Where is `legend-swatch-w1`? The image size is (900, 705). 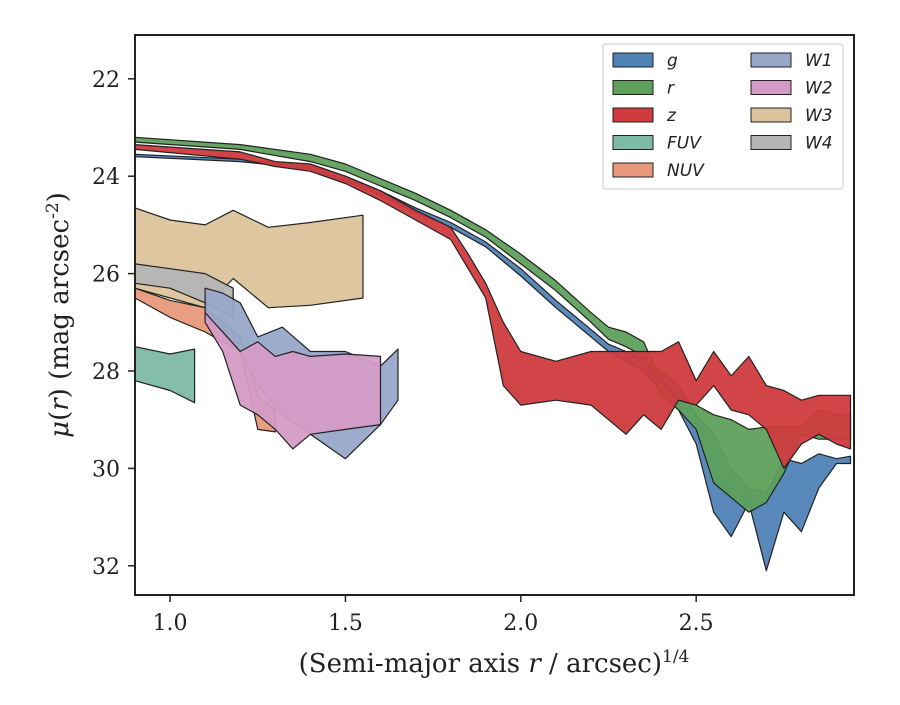
legend-swatch-w1 is located at coordinates (771, 60).